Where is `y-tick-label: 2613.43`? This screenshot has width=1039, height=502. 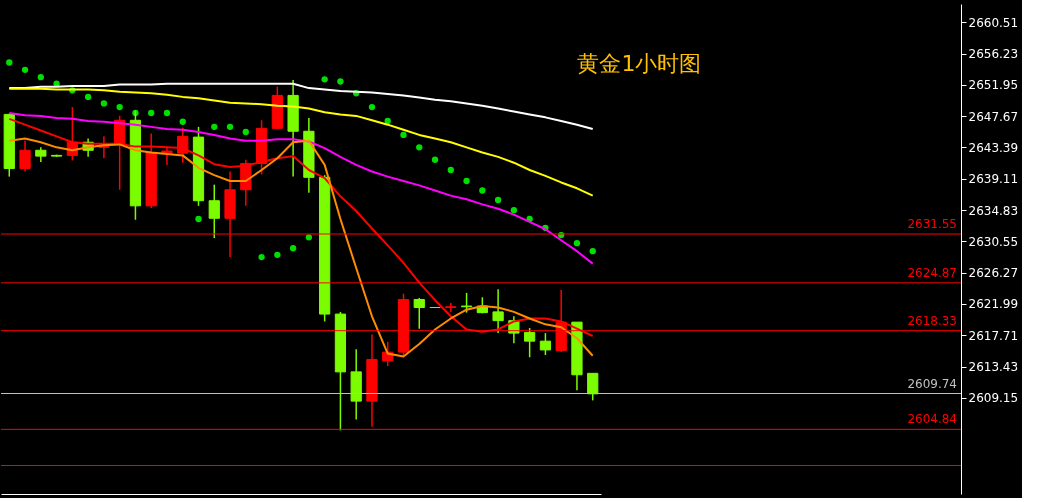 y-tick-label: 2613.43 is located at coordinates (993, 367).